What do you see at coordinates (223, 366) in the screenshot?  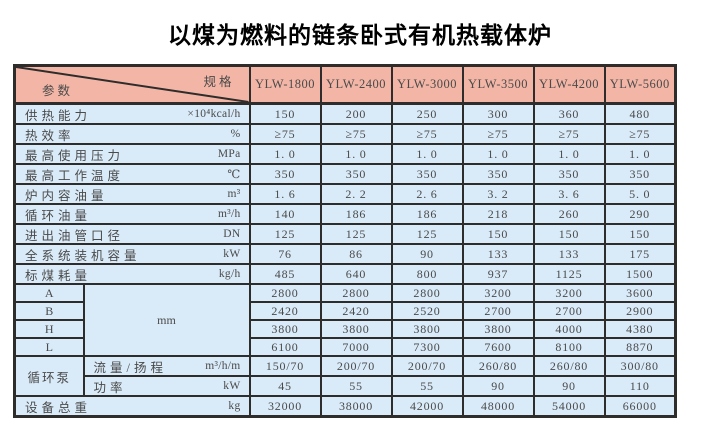 I see `param-unit: m³/h/m` at bounding box center [223, 366].